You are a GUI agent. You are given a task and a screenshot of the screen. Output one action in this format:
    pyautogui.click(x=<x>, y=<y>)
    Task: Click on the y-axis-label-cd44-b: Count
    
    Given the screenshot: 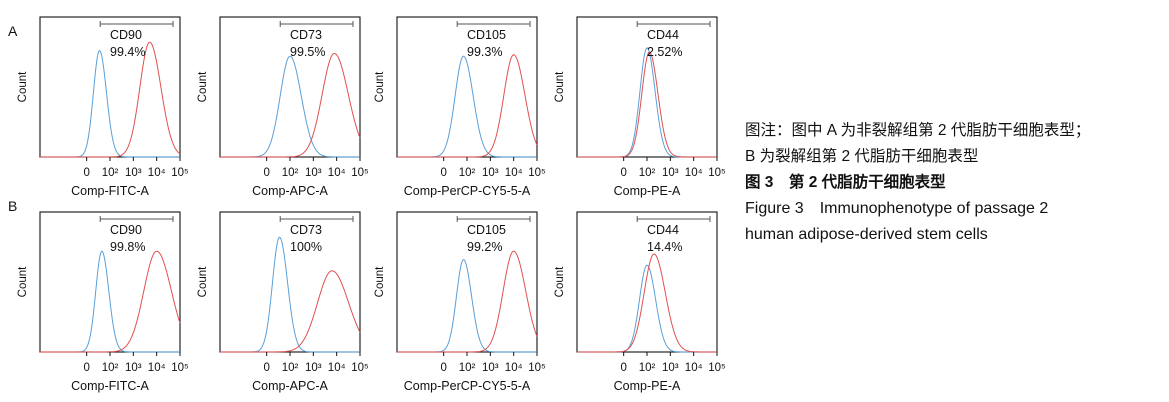 What is the action you would take?
    pyautogui.click(x=560, y=281)
    